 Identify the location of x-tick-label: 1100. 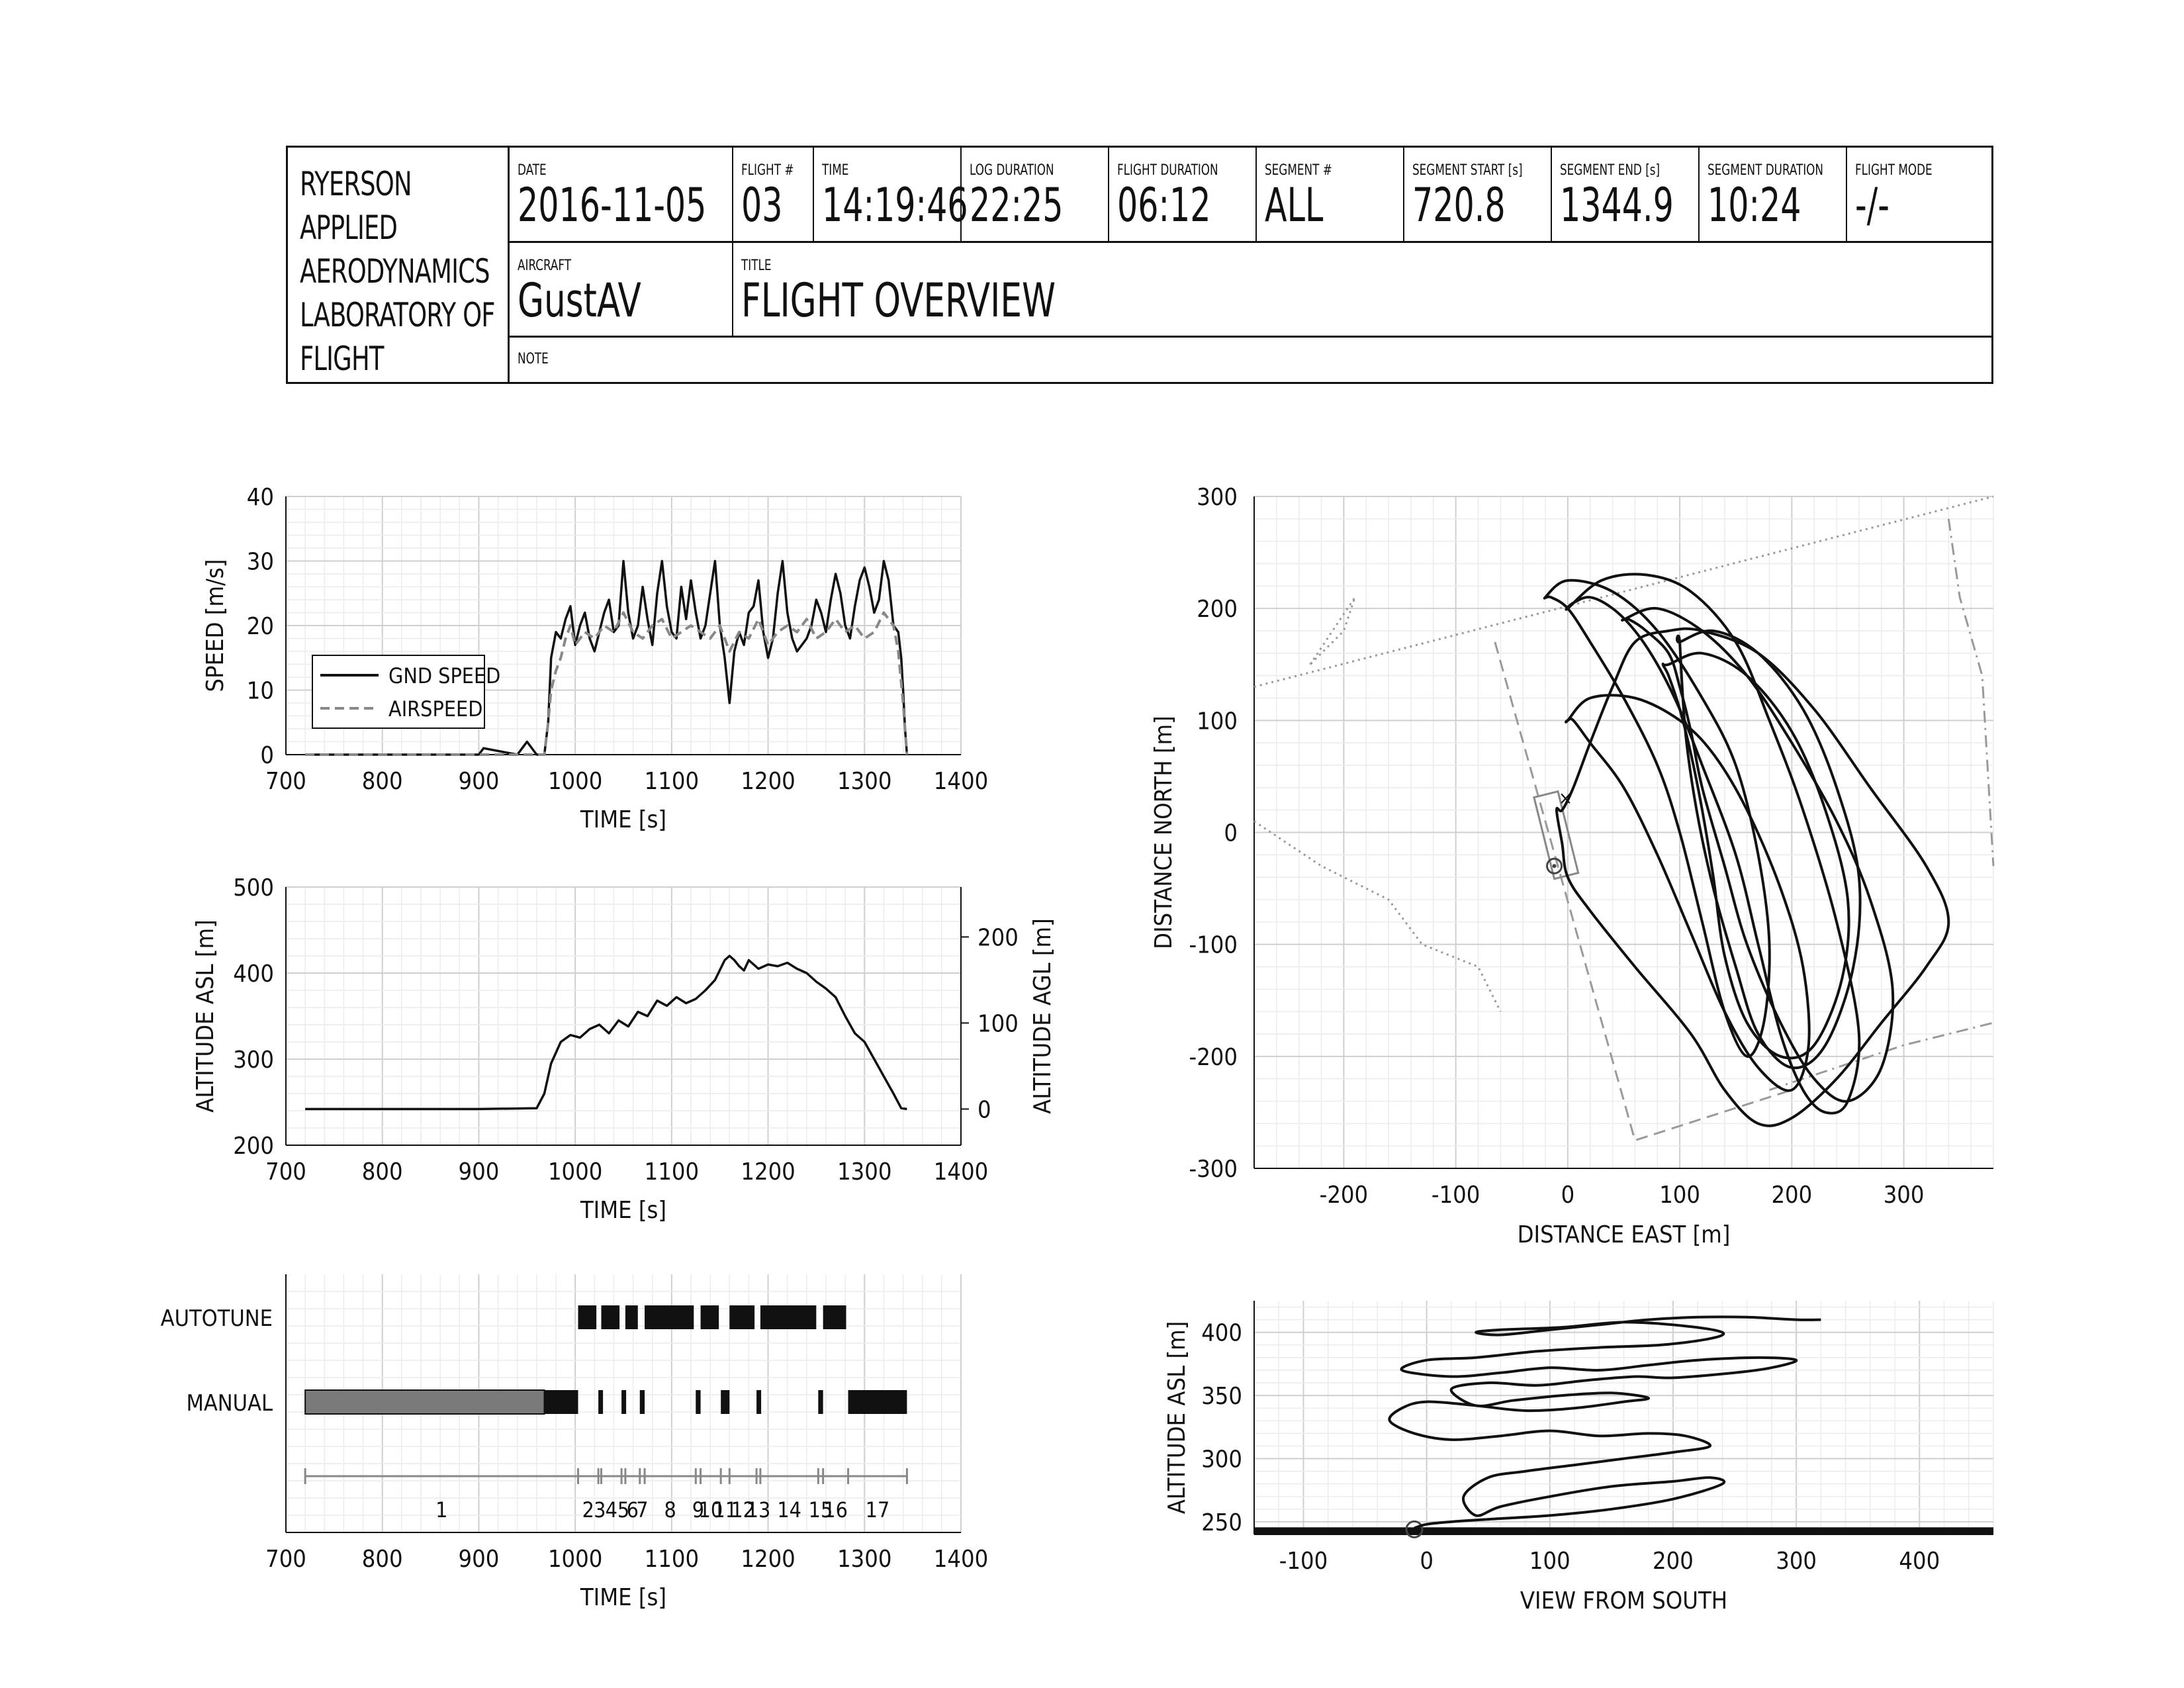
(672, 781).